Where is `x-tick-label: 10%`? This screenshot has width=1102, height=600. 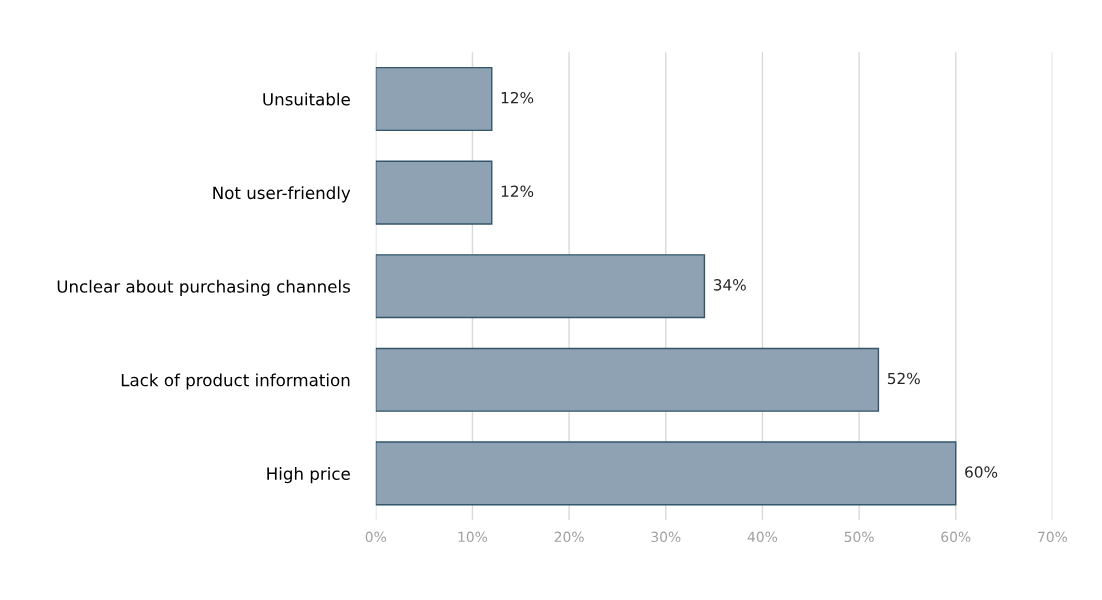
x-tick-label: 10% is located at coordinates (473, 537).